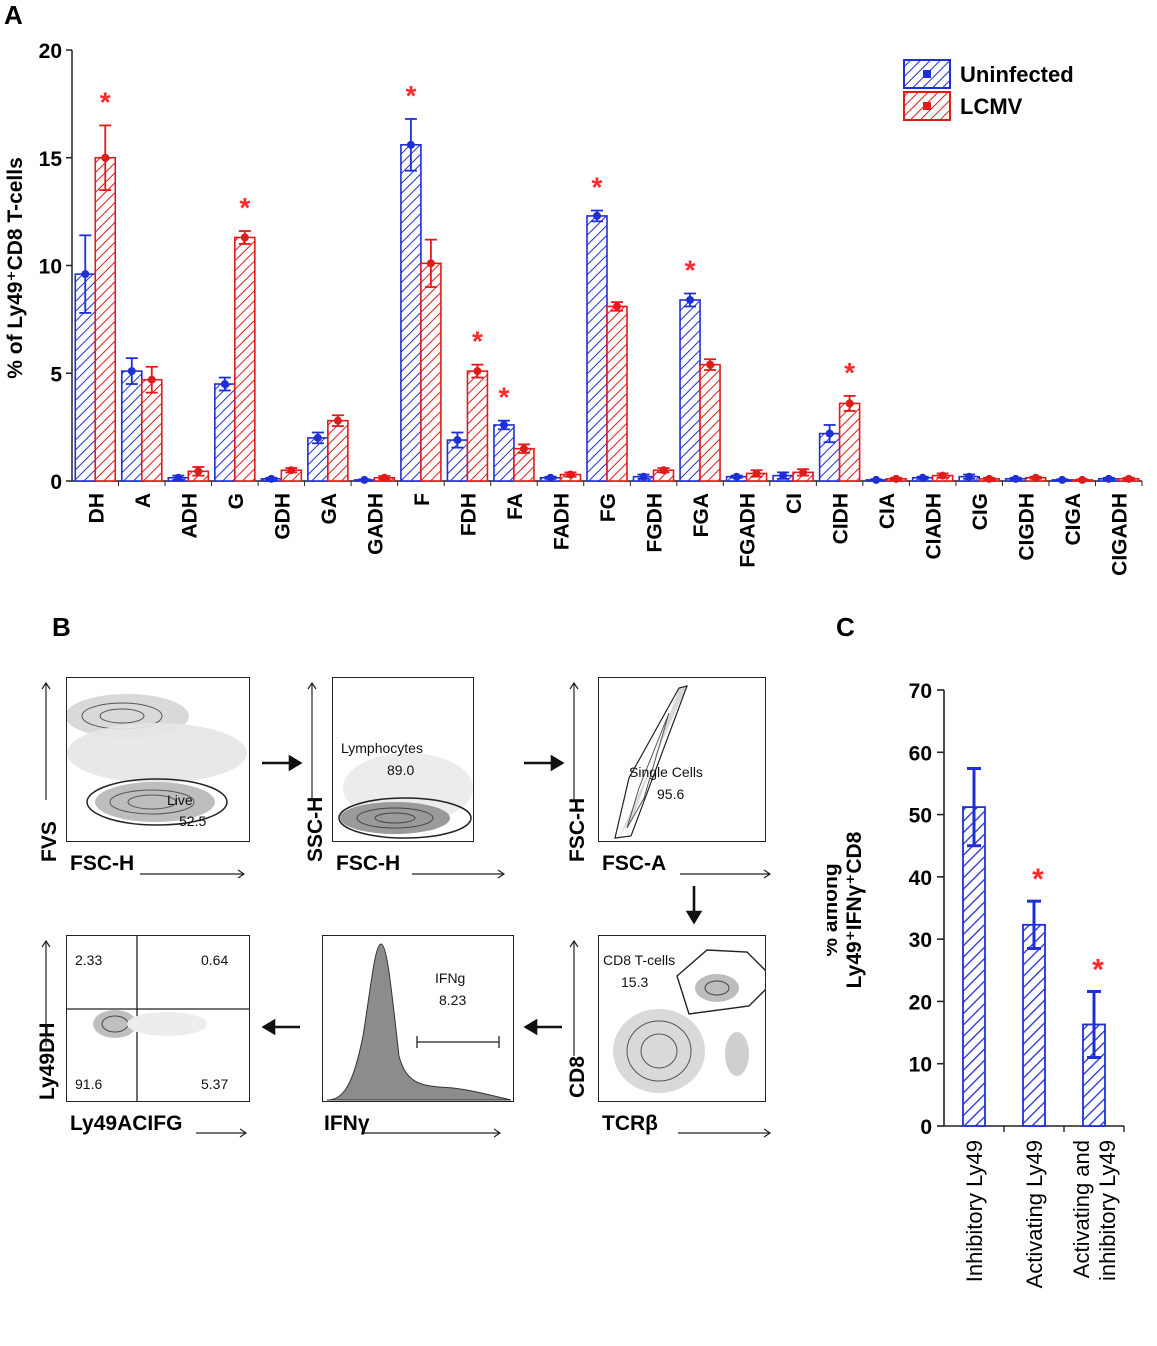 This screenshot has height=1346, width=1157. Describe the element at coordinates (561, 521) in the screenshot. I see `chart-a-x-tick-label: FADH` at that location.